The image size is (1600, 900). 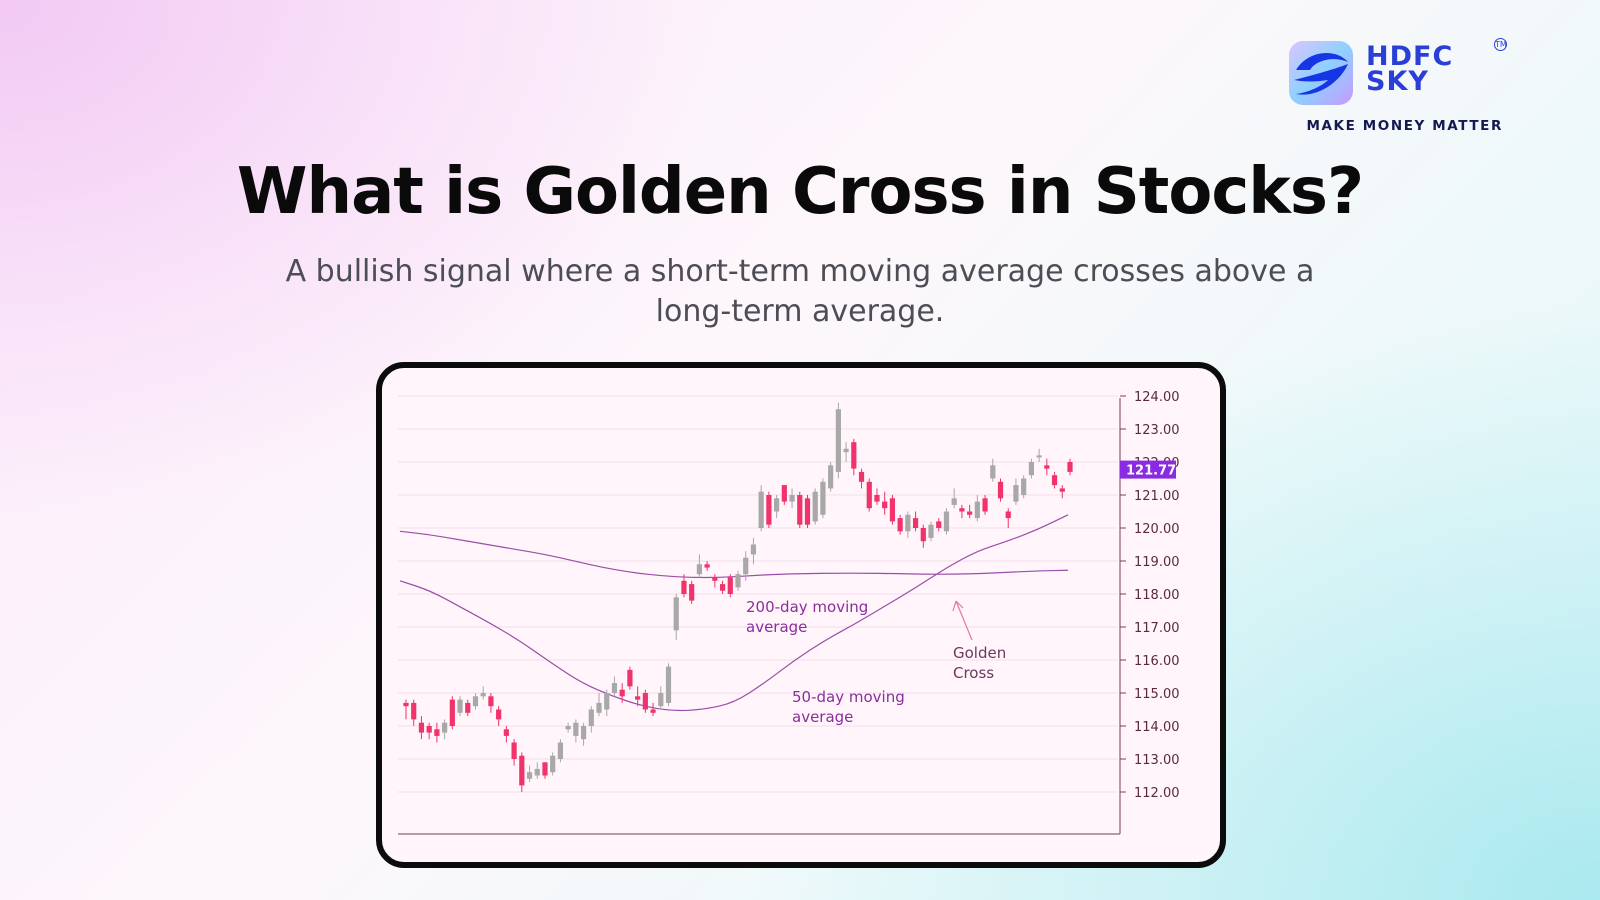 I want to click on ma-200-annotation: 200-day moving, so click(x=807, y=607).